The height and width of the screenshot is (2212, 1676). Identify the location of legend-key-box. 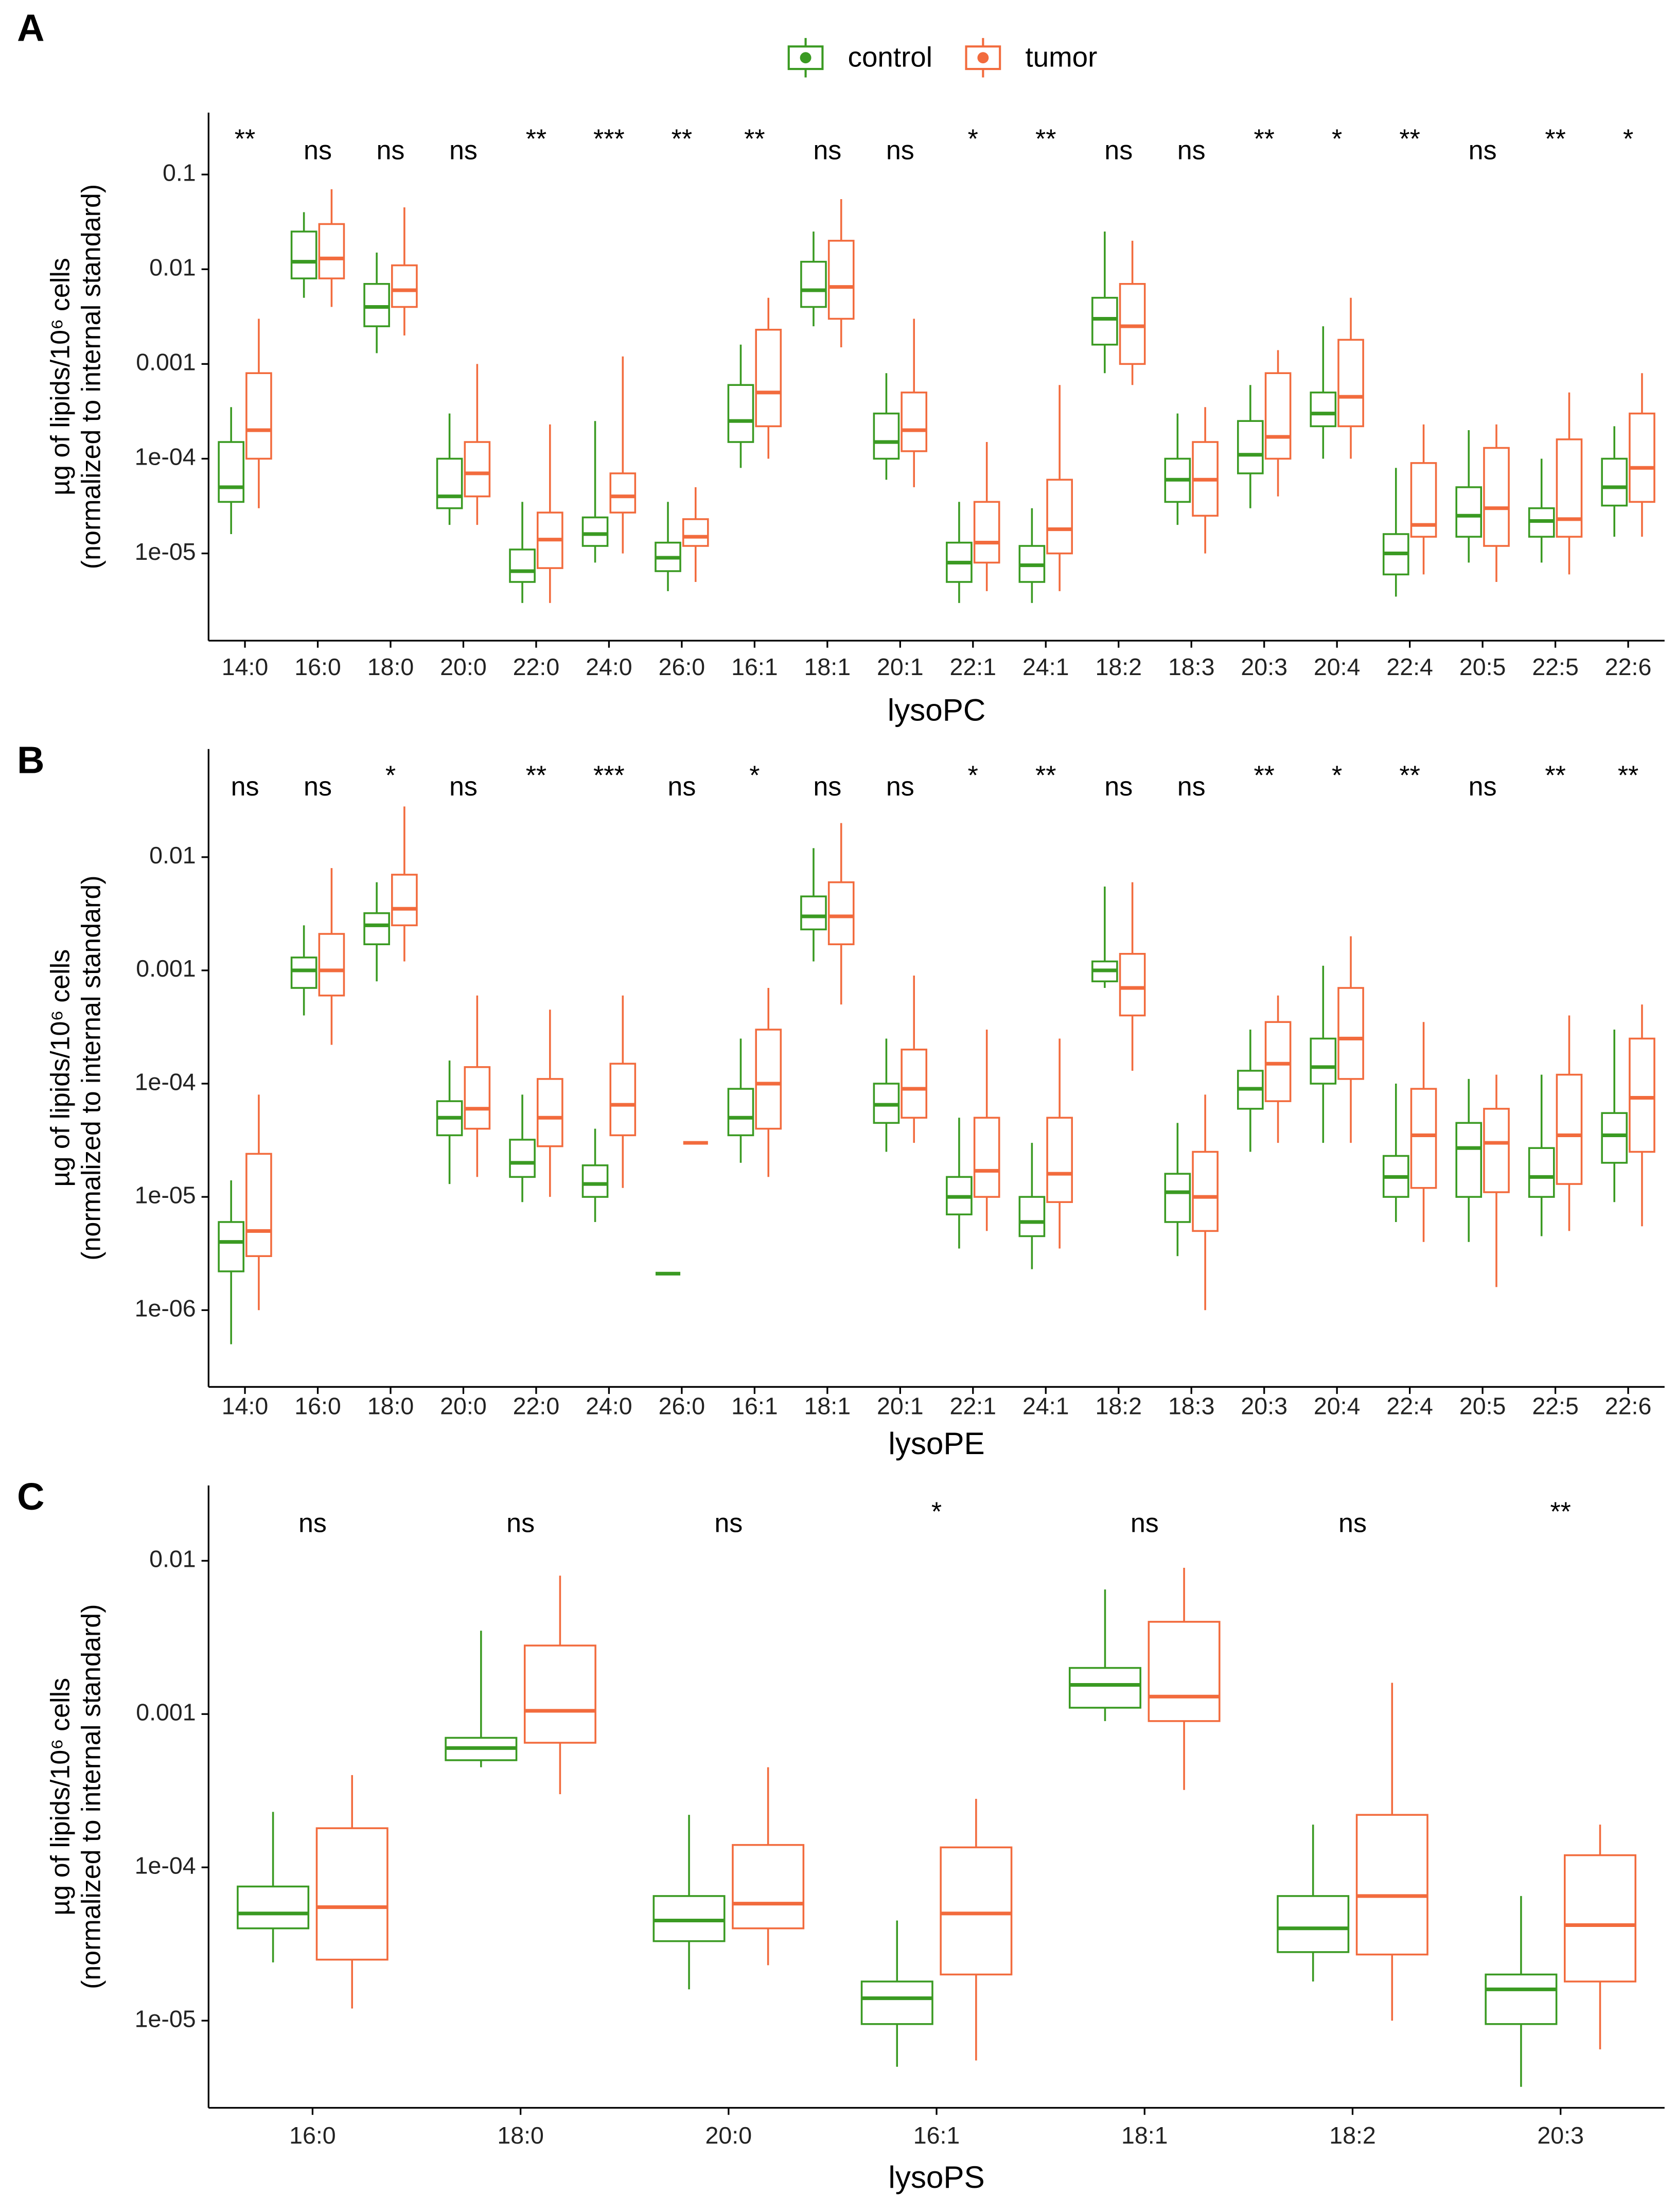
(983, 57).